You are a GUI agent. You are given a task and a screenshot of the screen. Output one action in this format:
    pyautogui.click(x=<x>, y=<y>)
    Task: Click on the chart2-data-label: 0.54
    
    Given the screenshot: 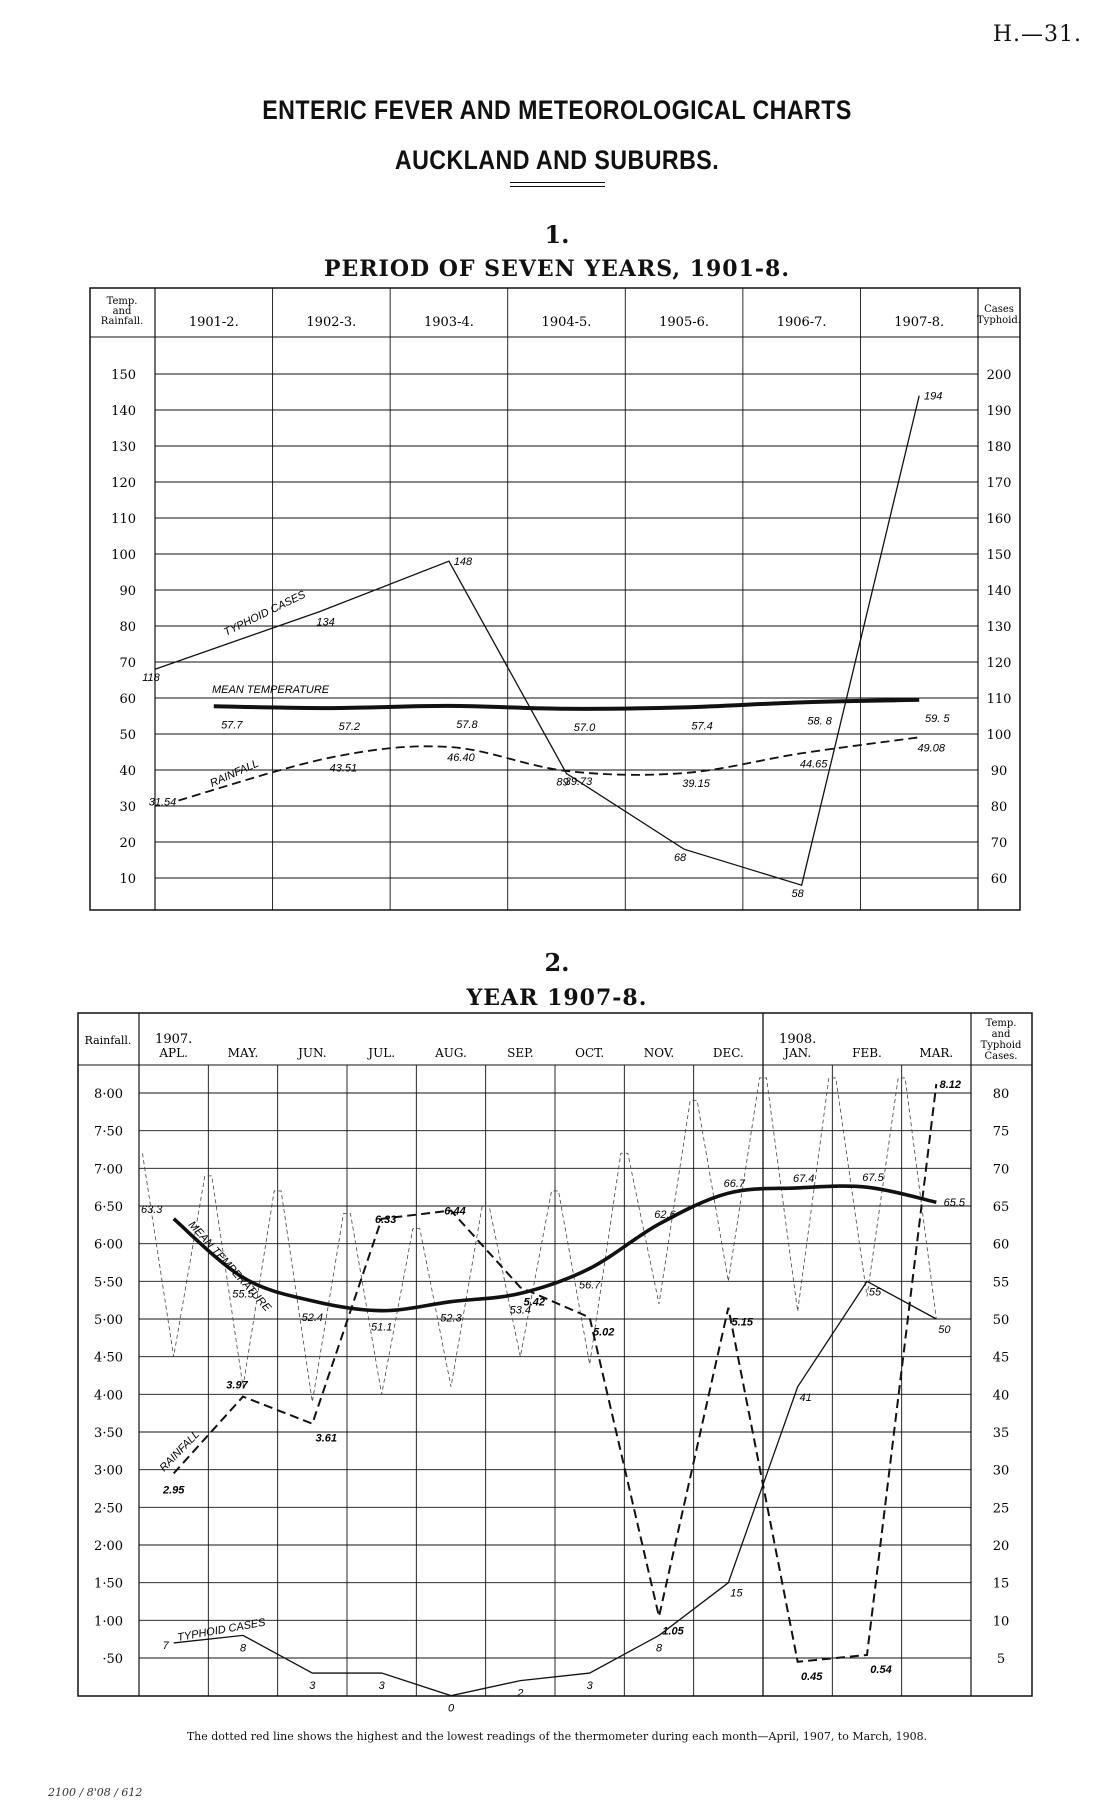 What is the action you would take?
    pyautogui.click(x=880, y=1670)
    